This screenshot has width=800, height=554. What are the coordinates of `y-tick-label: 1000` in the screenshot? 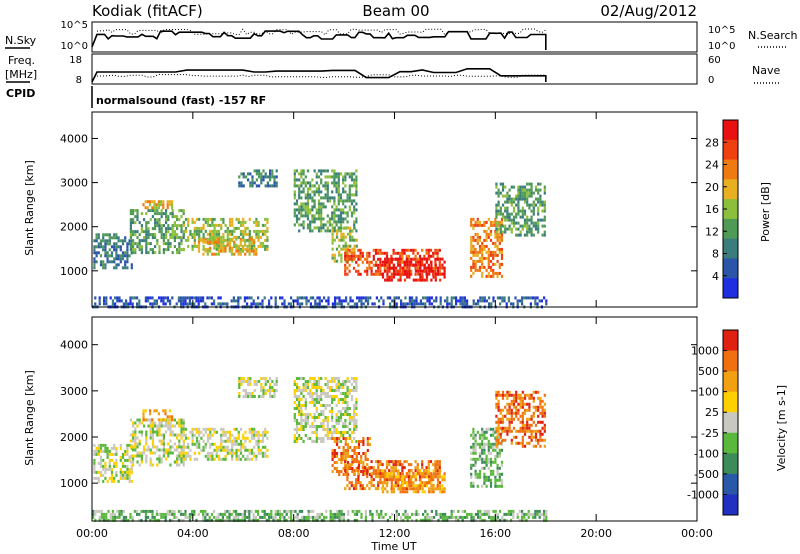 It's located at (74, 271).